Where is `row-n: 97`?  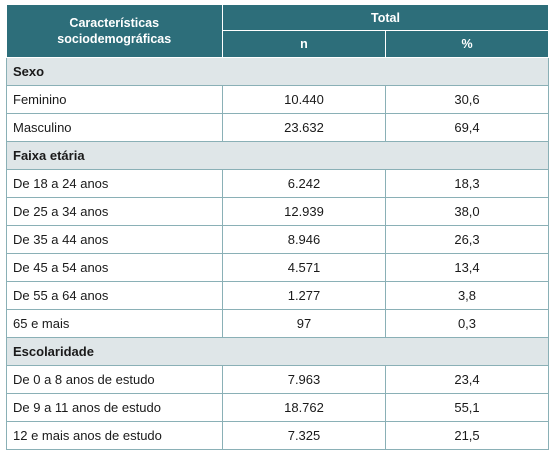
row-n: 97 is located at coordinates (304, 323).